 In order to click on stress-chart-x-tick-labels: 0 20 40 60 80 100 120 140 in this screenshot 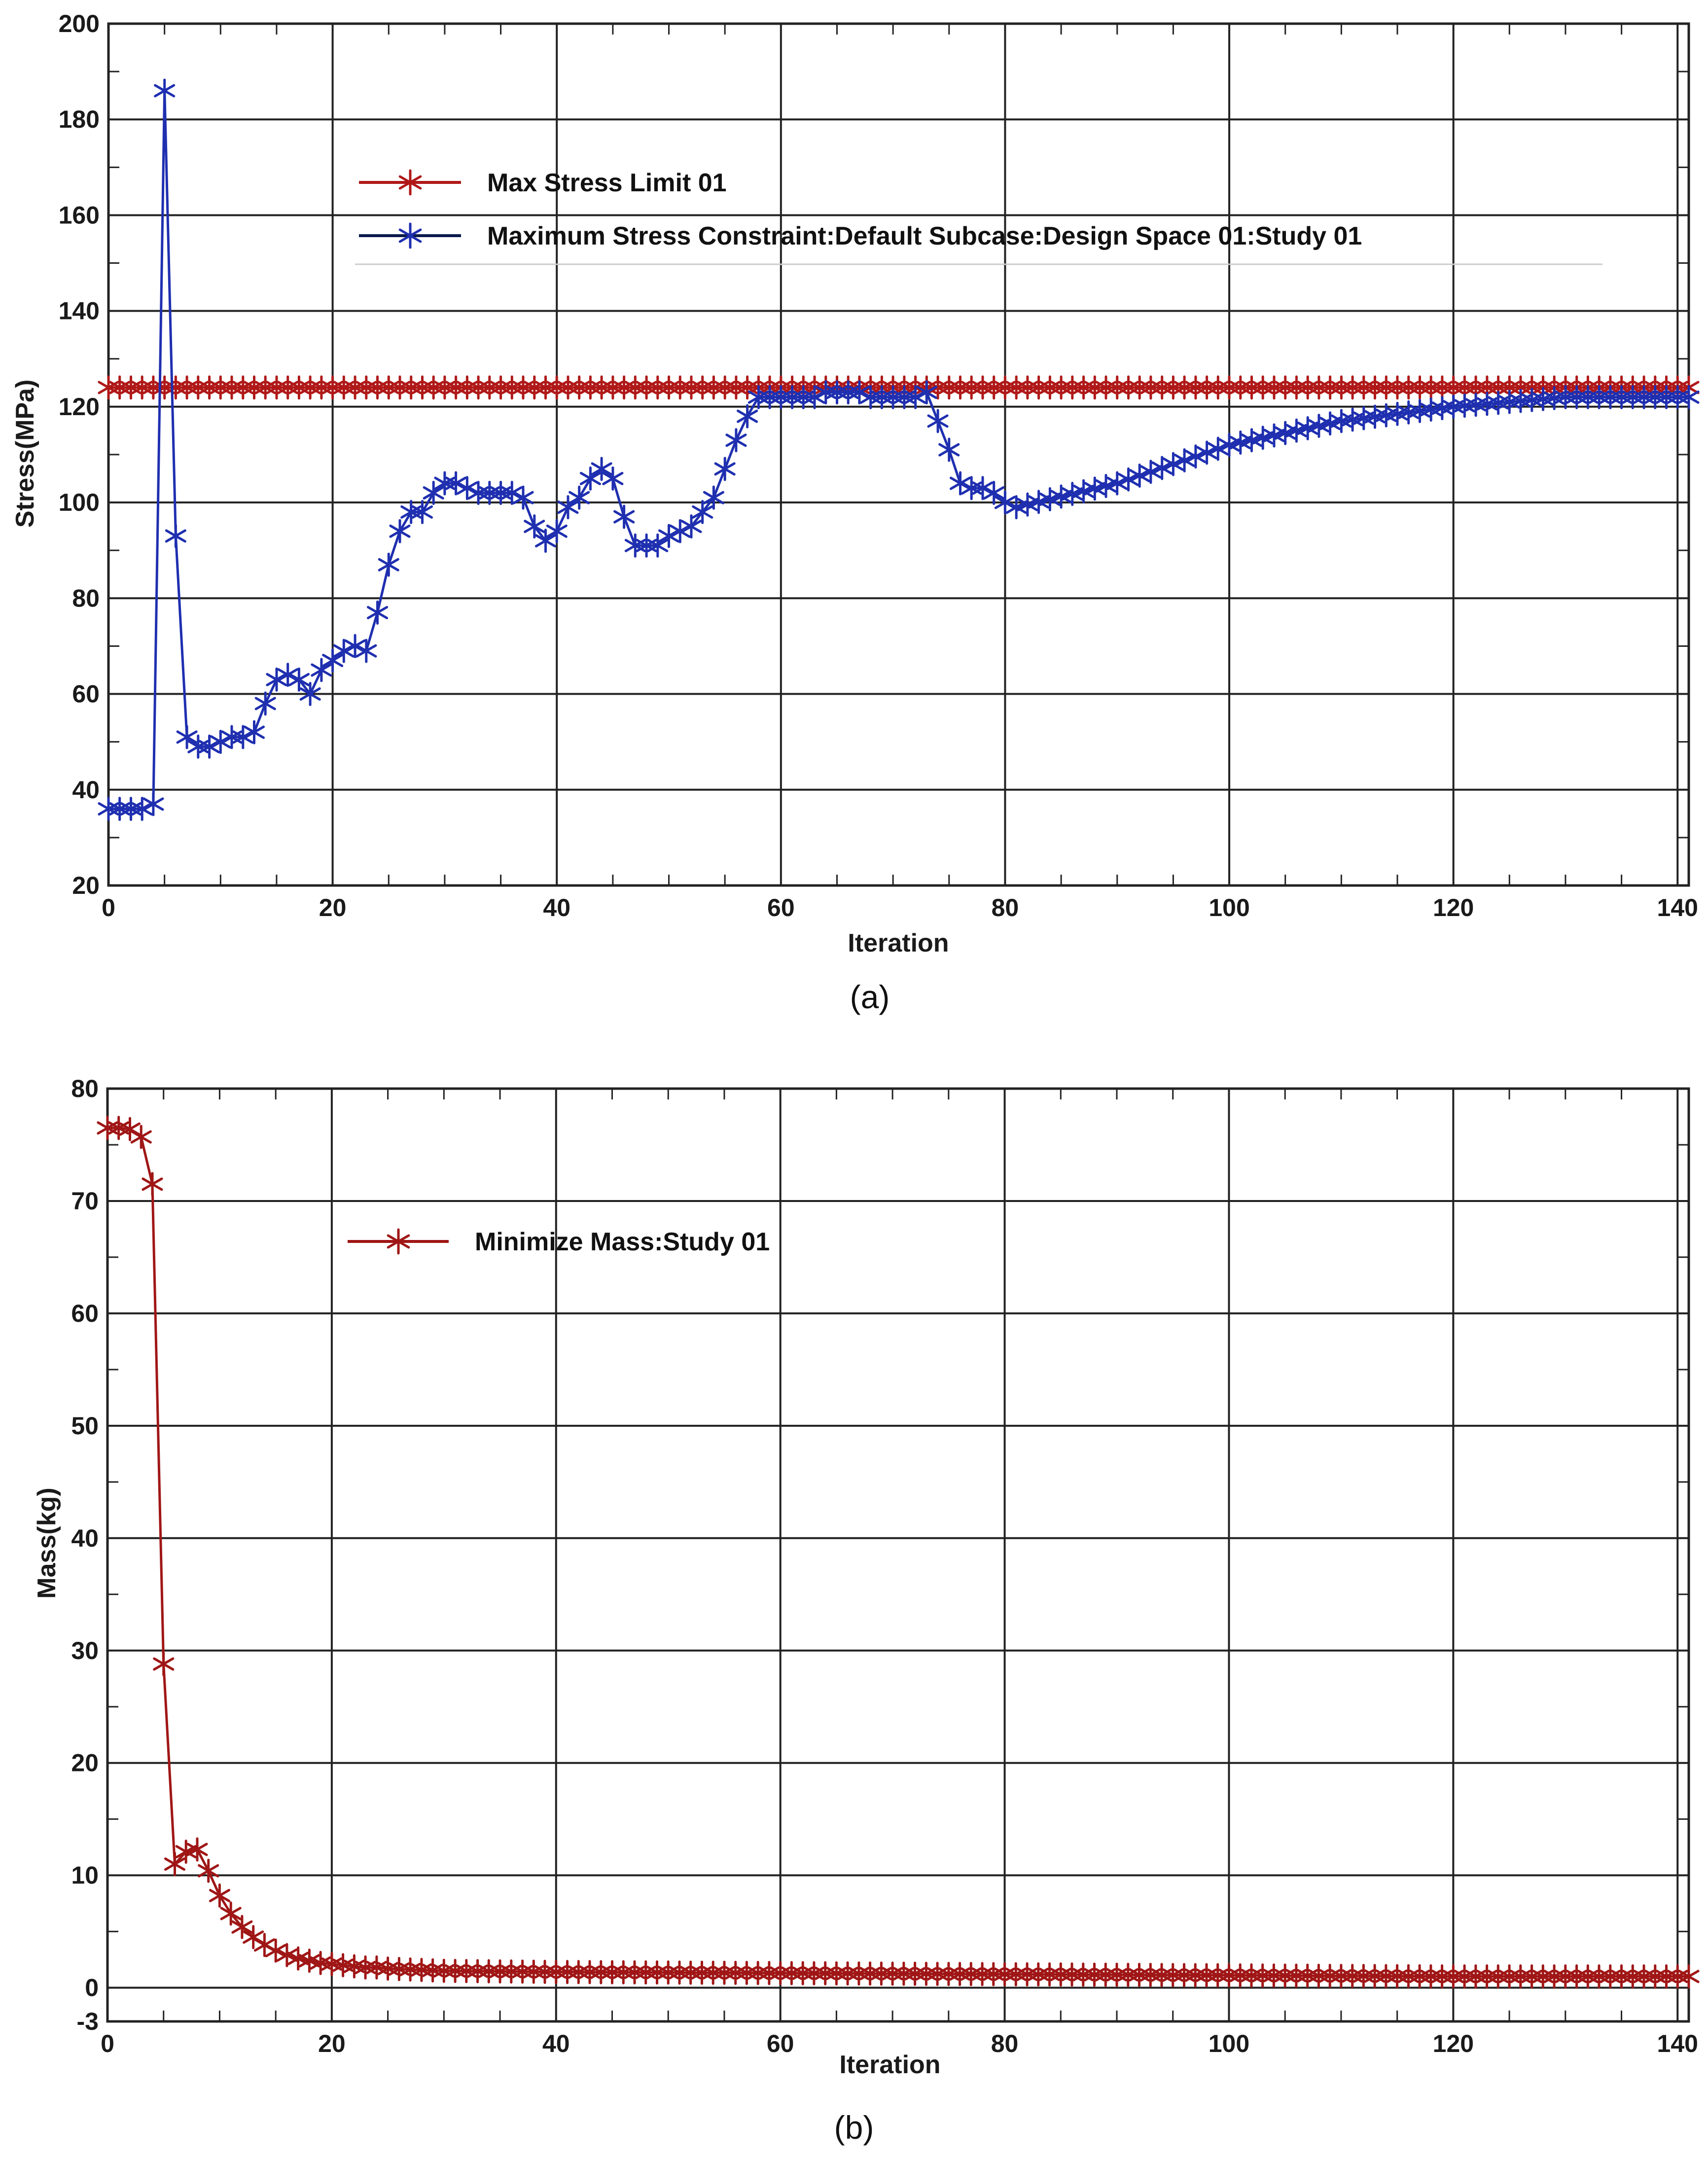, I will do `click(900, 908)`.